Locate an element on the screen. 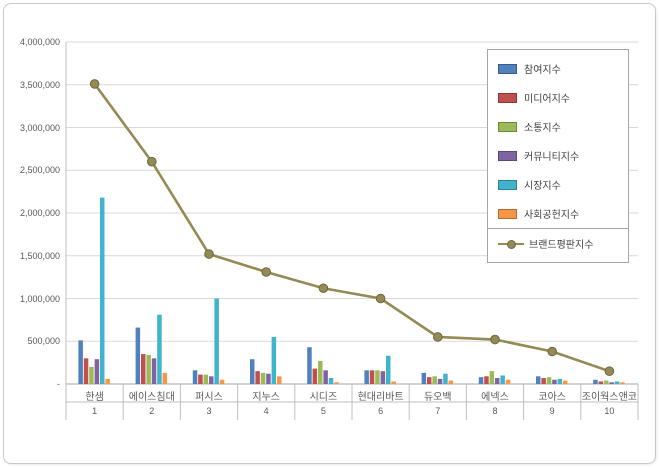 The height and width of the screenshot is (468, 660). market-swatch-icon is located at coordinates (507, 184).